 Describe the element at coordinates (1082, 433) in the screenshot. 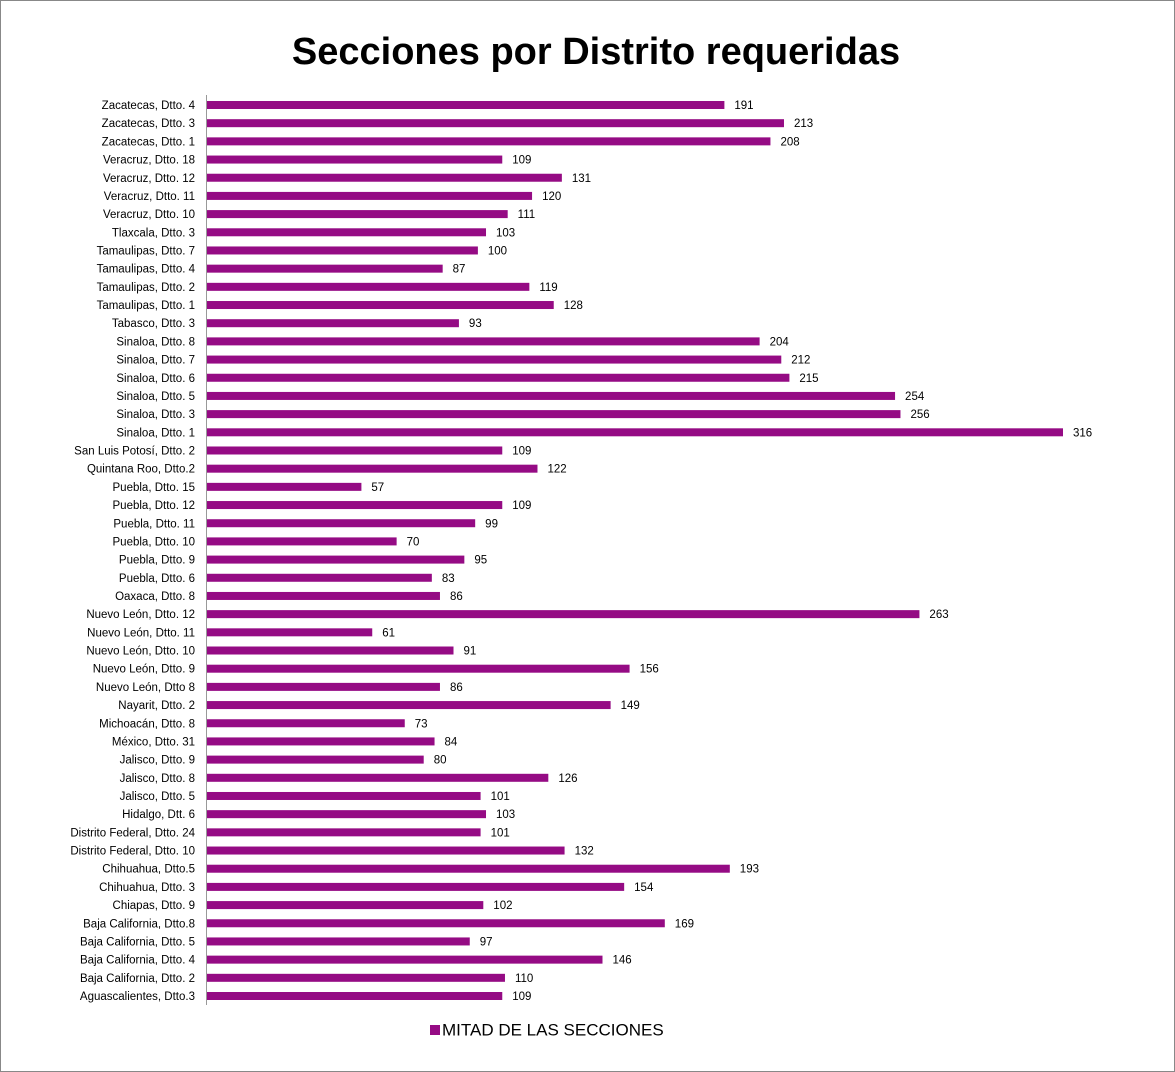

I see `data-label: 316` at that location.